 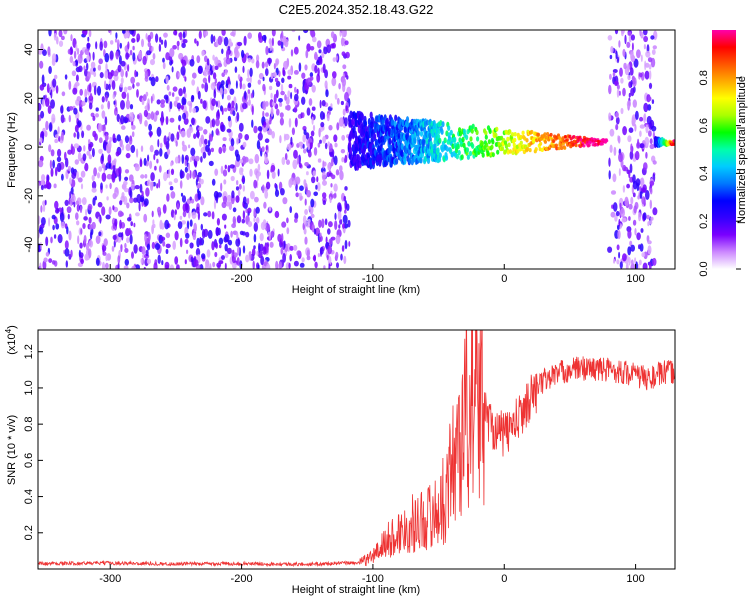 What do you see at coordinates (29, 351) in the screenshot?
I see `y-tick-label: 1.2` at bounding box center [29, 351].